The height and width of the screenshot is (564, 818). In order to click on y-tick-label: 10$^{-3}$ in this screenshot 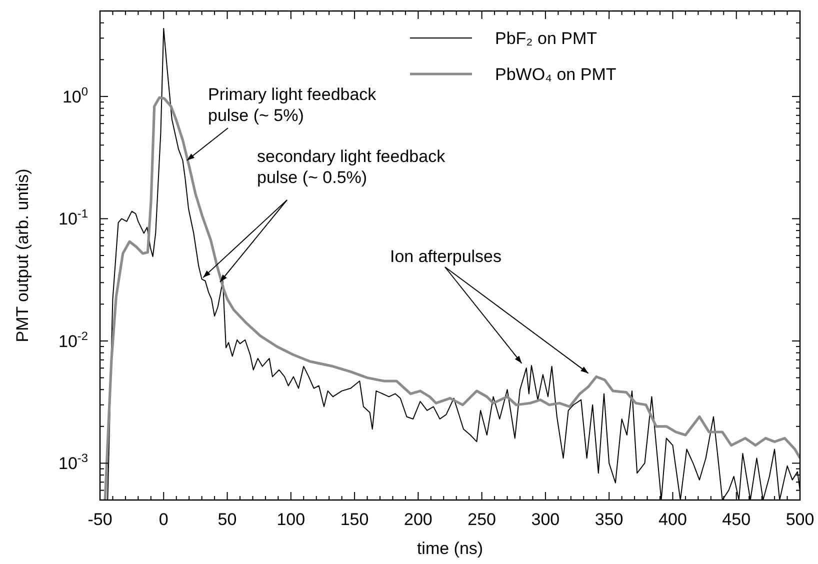, I will do `click(73, 462)`.